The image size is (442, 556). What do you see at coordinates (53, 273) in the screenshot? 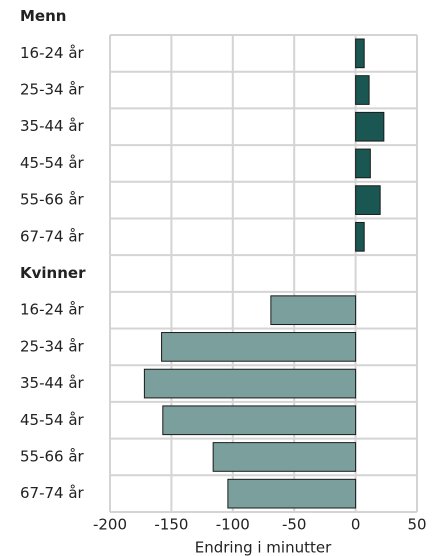
I see `group-label: Kvinner` at bounding box center [53, 273].